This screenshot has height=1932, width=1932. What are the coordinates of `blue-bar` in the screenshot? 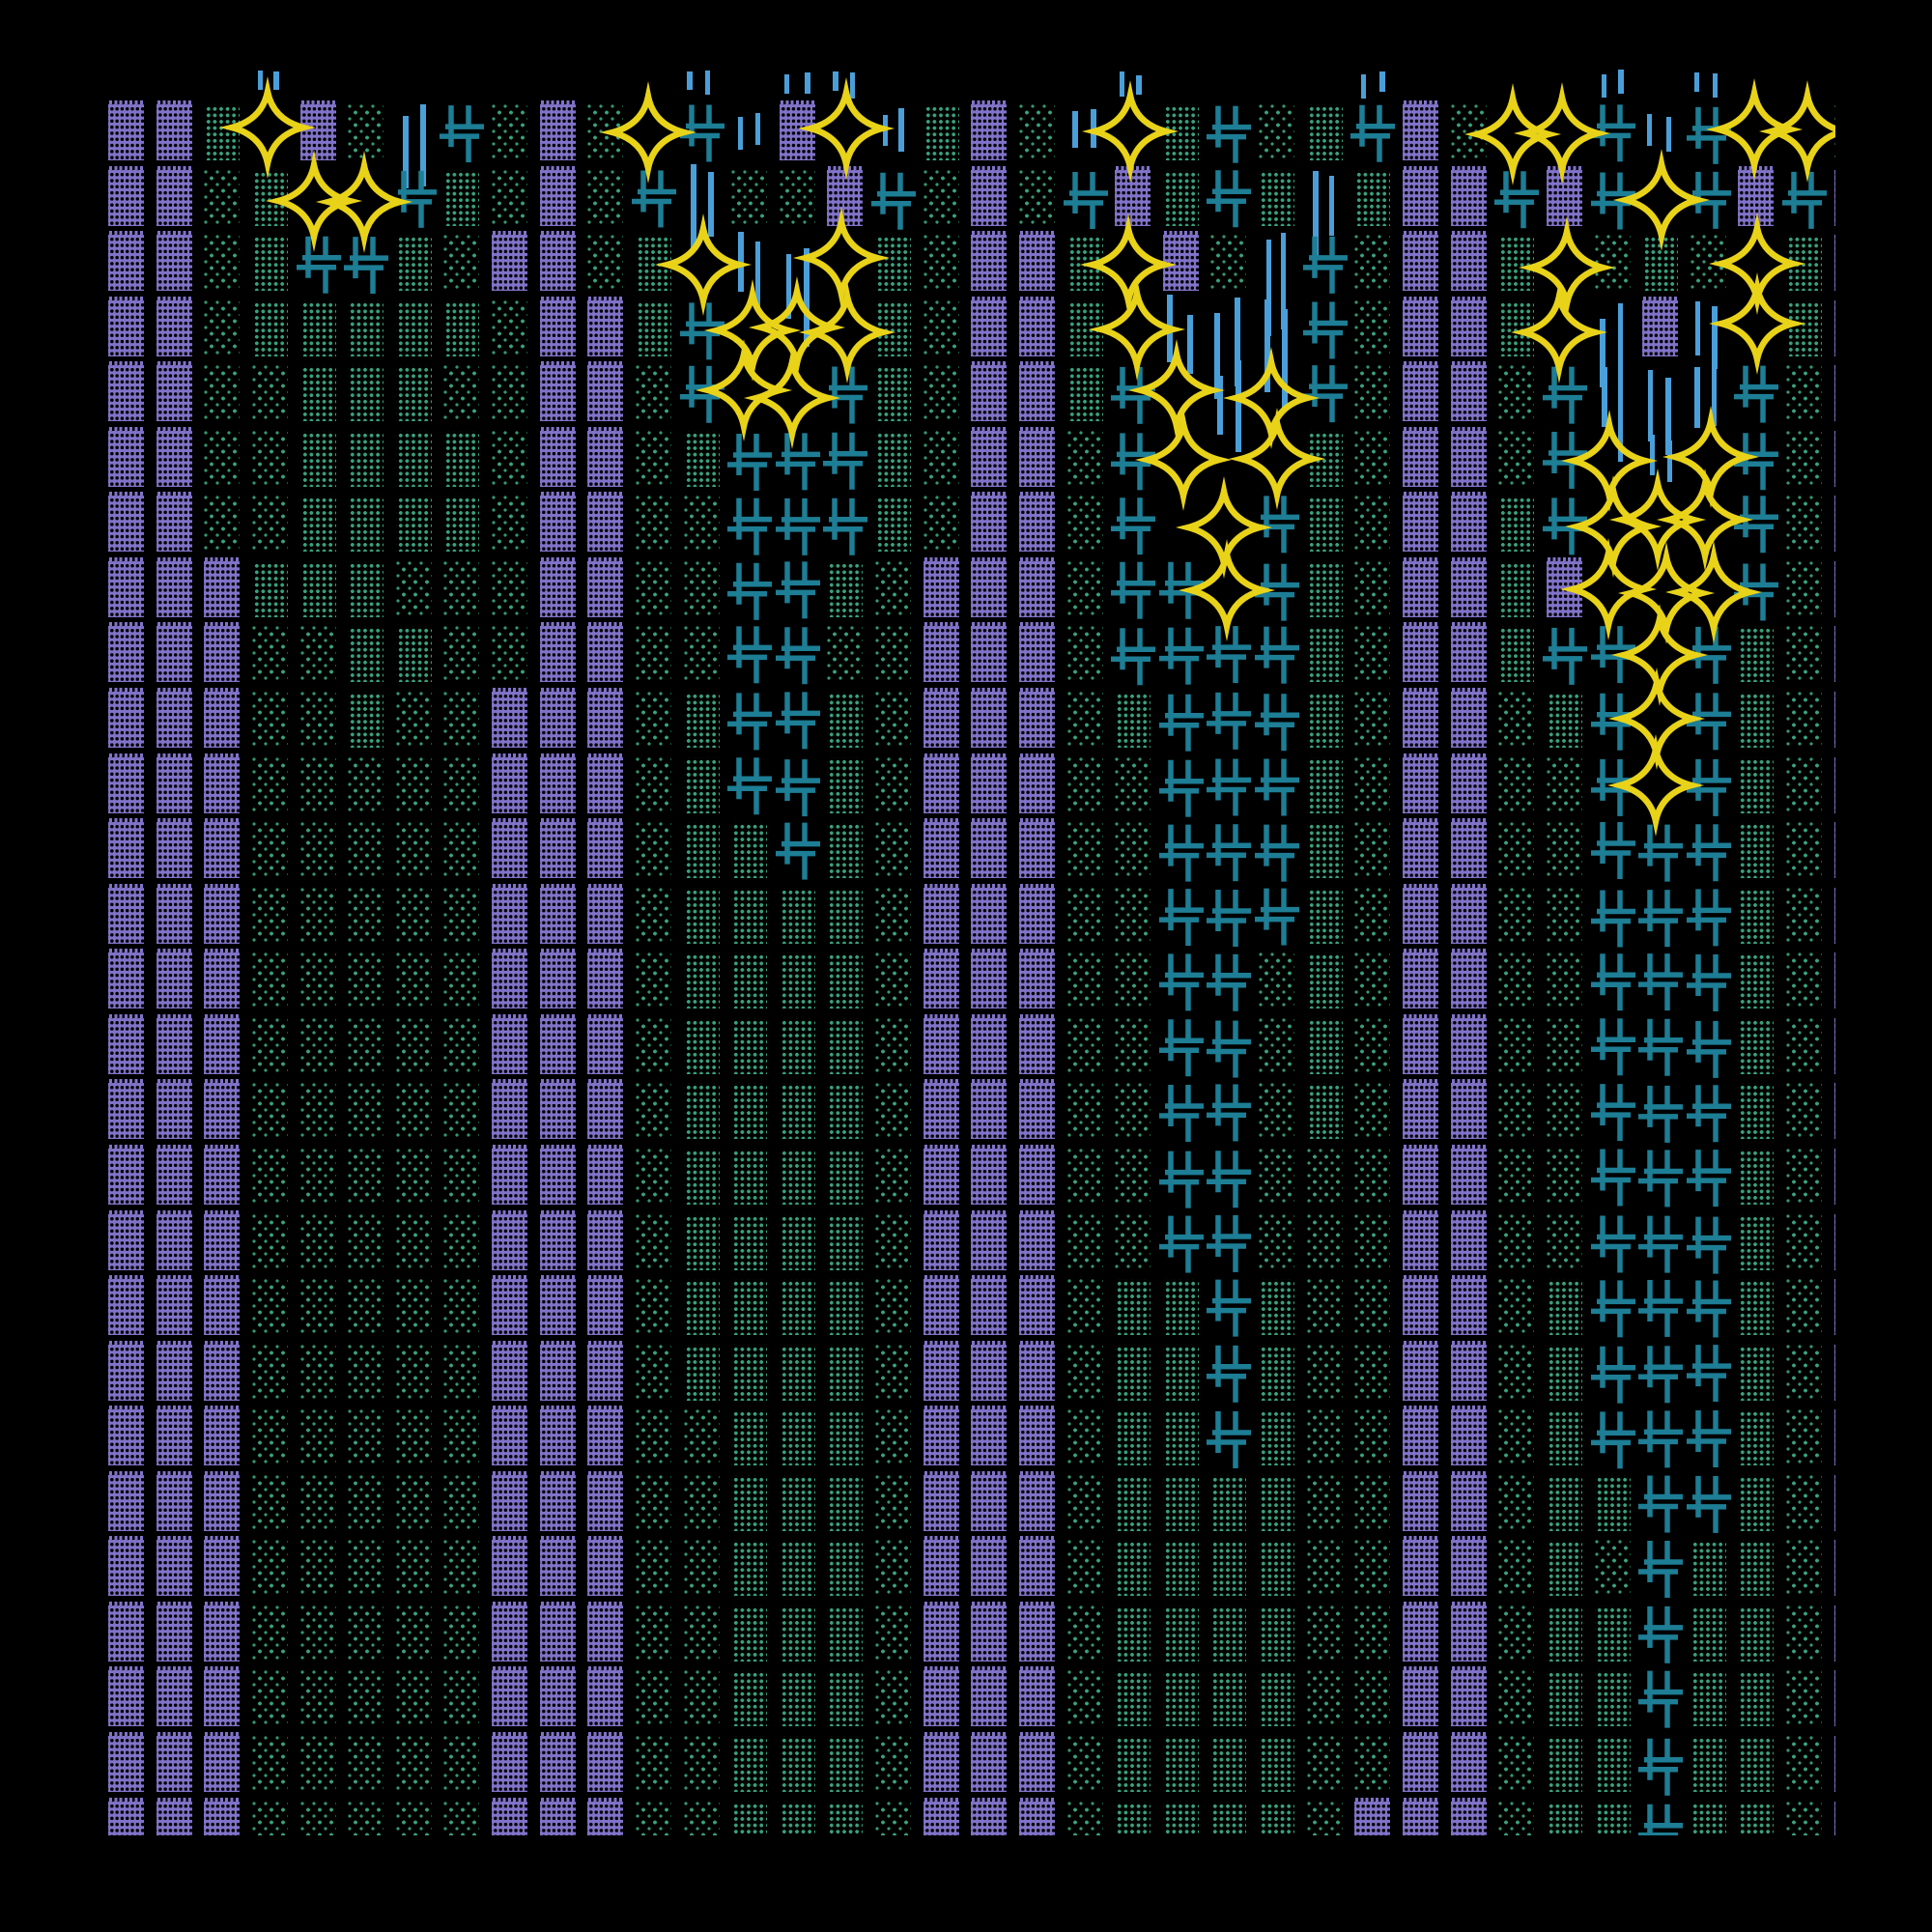 It's located at (1715, 338).